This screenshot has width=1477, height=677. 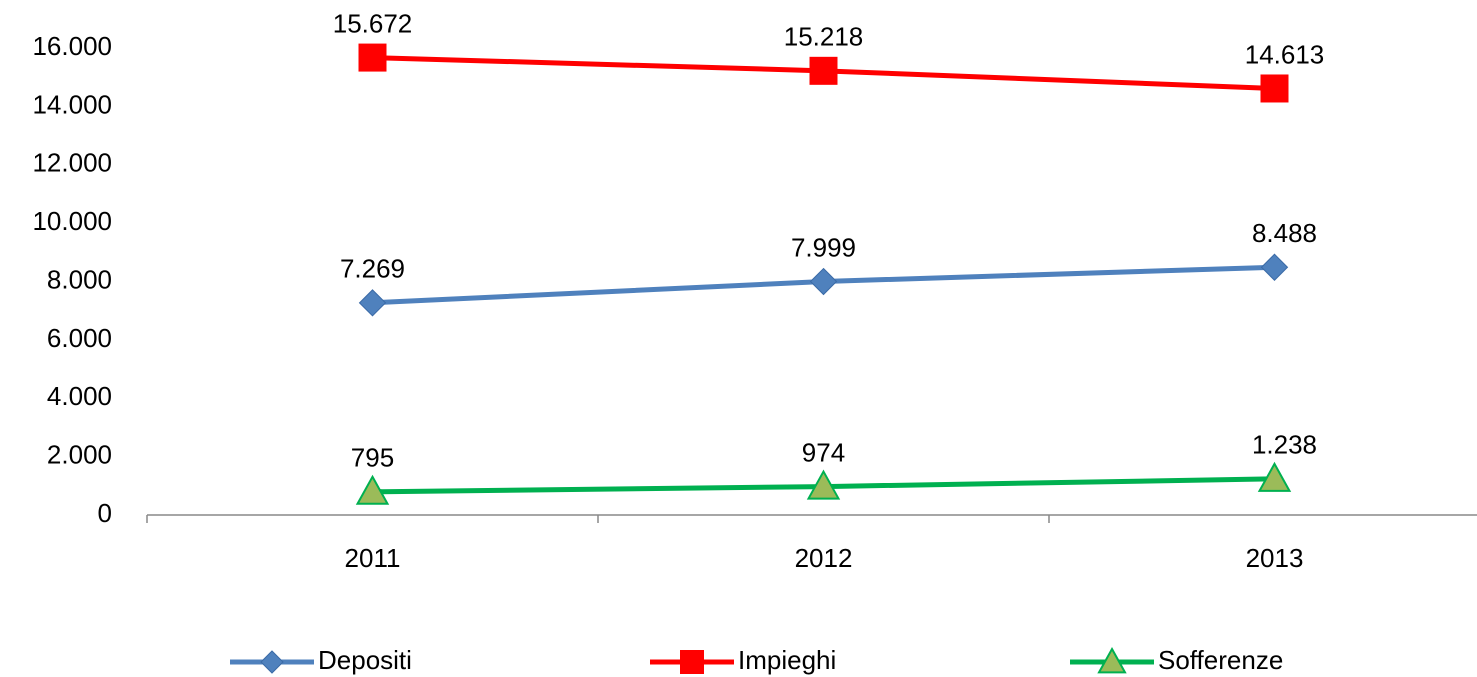 I want to click on data-label: 14.613, so click(x=1285, y=54).